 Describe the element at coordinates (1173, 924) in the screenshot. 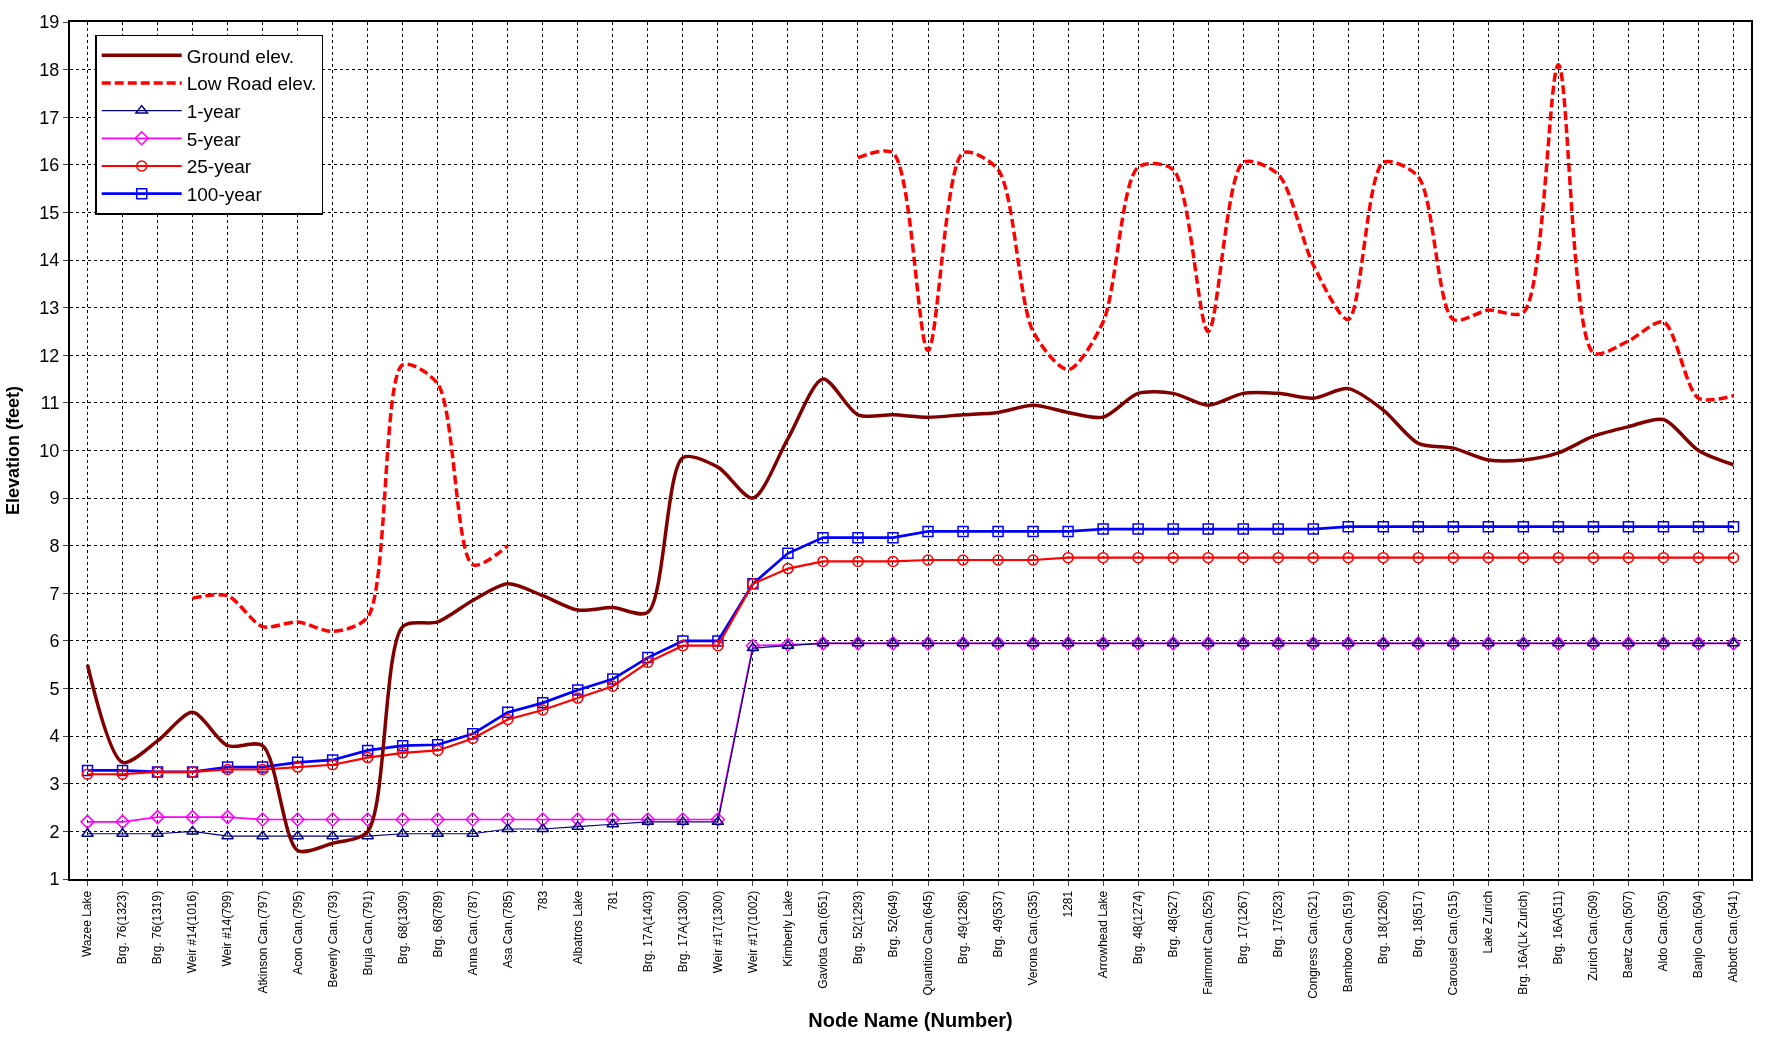

I see `x-tick-label: Brg. 48(527)` at that location.